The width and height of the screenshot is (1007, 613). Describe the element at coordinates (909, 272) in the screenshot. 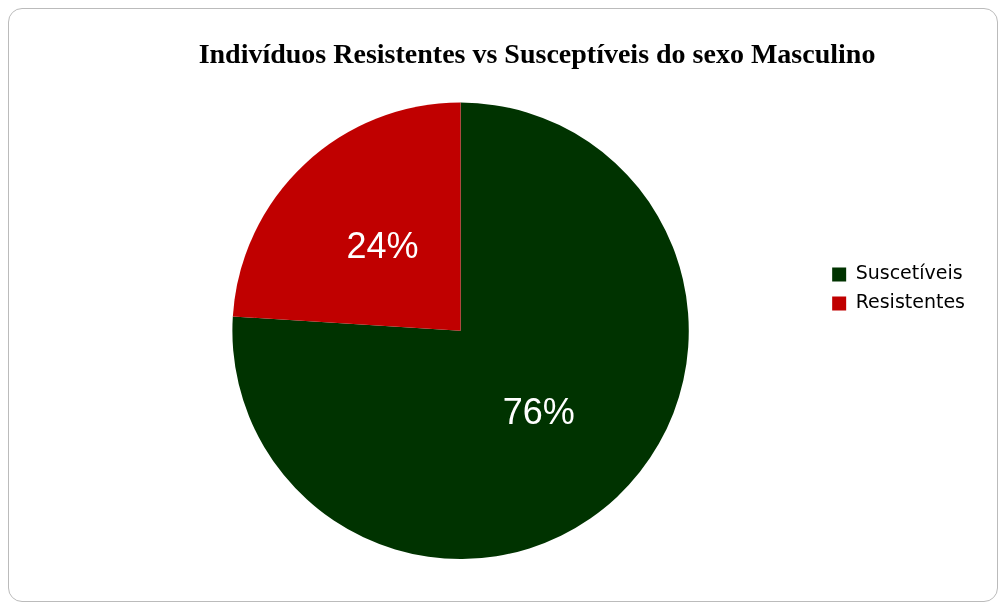

I see `legend-label: Suscetíveis` at that location.